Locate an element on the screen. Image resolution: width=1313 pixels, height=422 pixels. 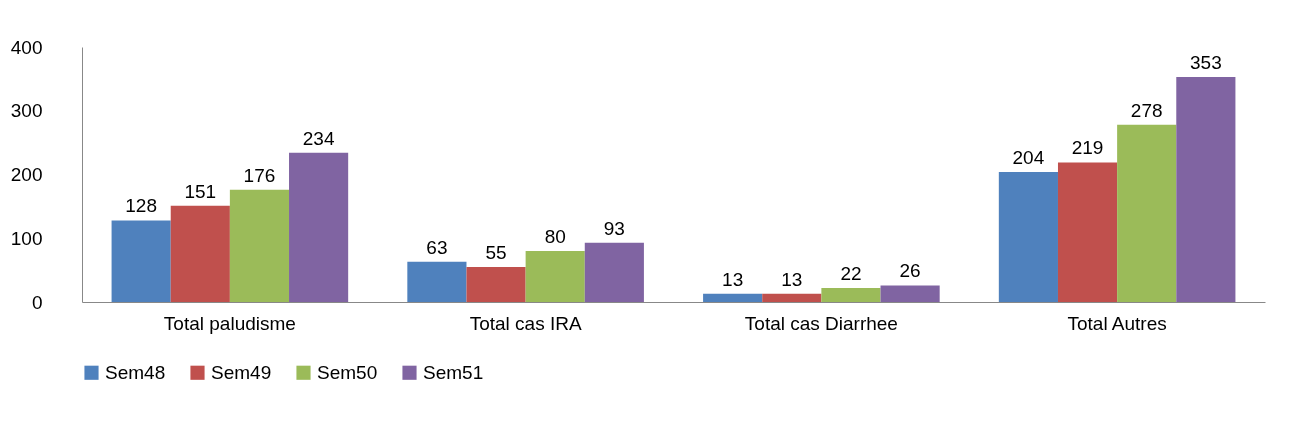
data-label: 22 is located at coordinates (851, 273).